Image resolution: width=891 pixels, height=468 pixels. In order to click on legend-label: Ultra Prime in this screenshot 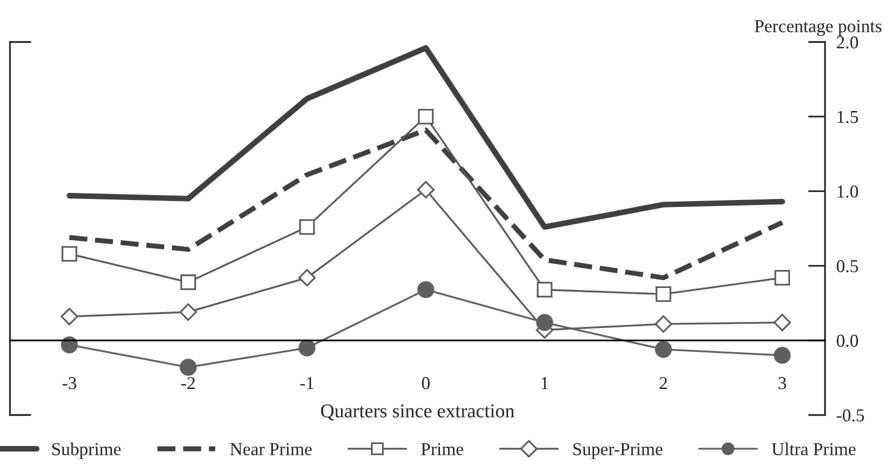, I will do `click(814, 449)`.